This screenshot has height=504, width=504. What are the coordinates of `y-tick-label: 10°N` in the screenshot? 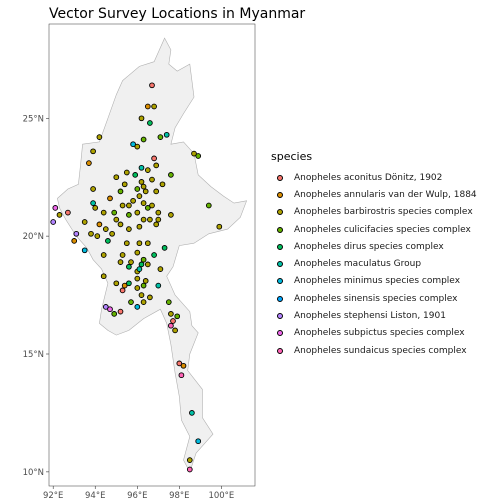 It's located at (33, 473).